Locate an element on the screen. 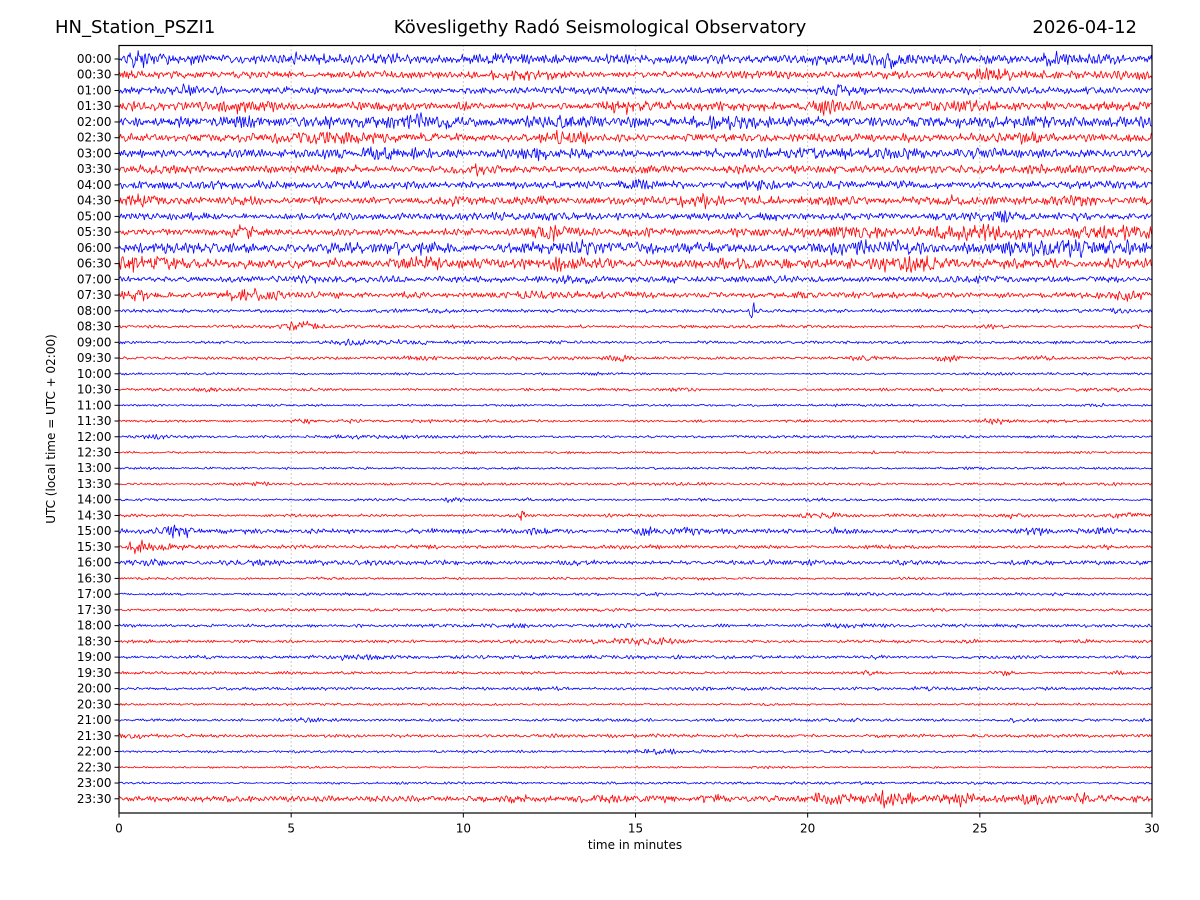 Image resolution: width=1200 pixels, height=900 pixels. y-tick-label: 17:00 is located at coordinates (94, 594).